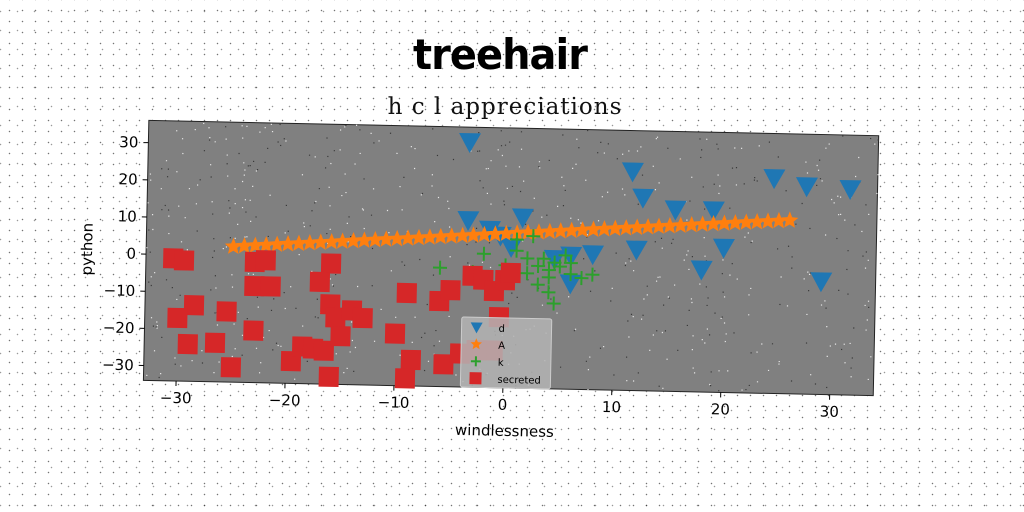  Describe the element at coordinates (176, 398) in the screenshot. I see `x-tick-label: −30` at that location.